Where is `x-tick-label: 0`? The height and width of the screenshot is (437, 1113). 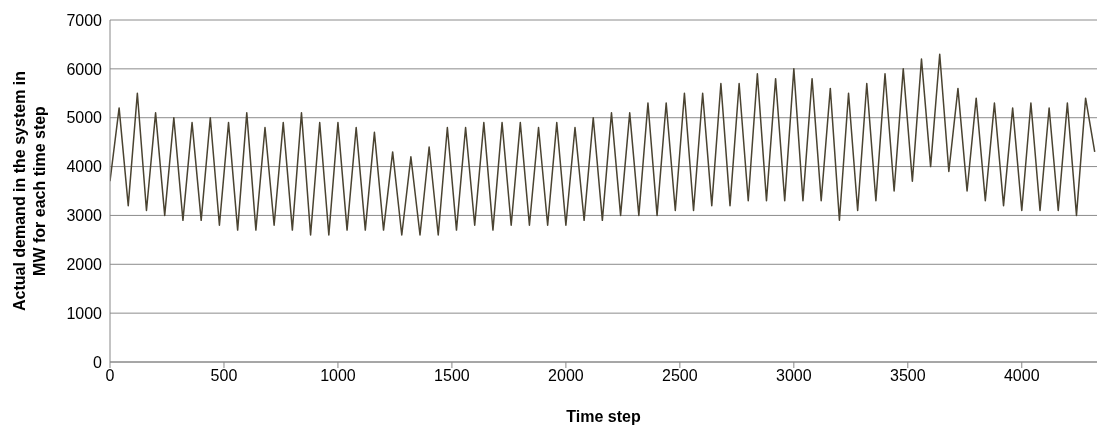
x-tick-label: 0 is located at coordinates (110, 376).